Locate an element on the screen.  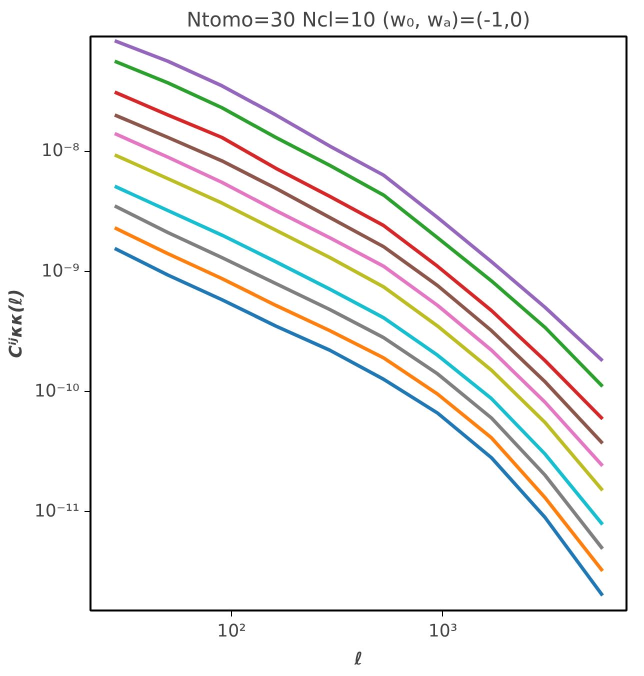
y-tick-label: 10⁻⁹ is located at coordinates (60, 271).